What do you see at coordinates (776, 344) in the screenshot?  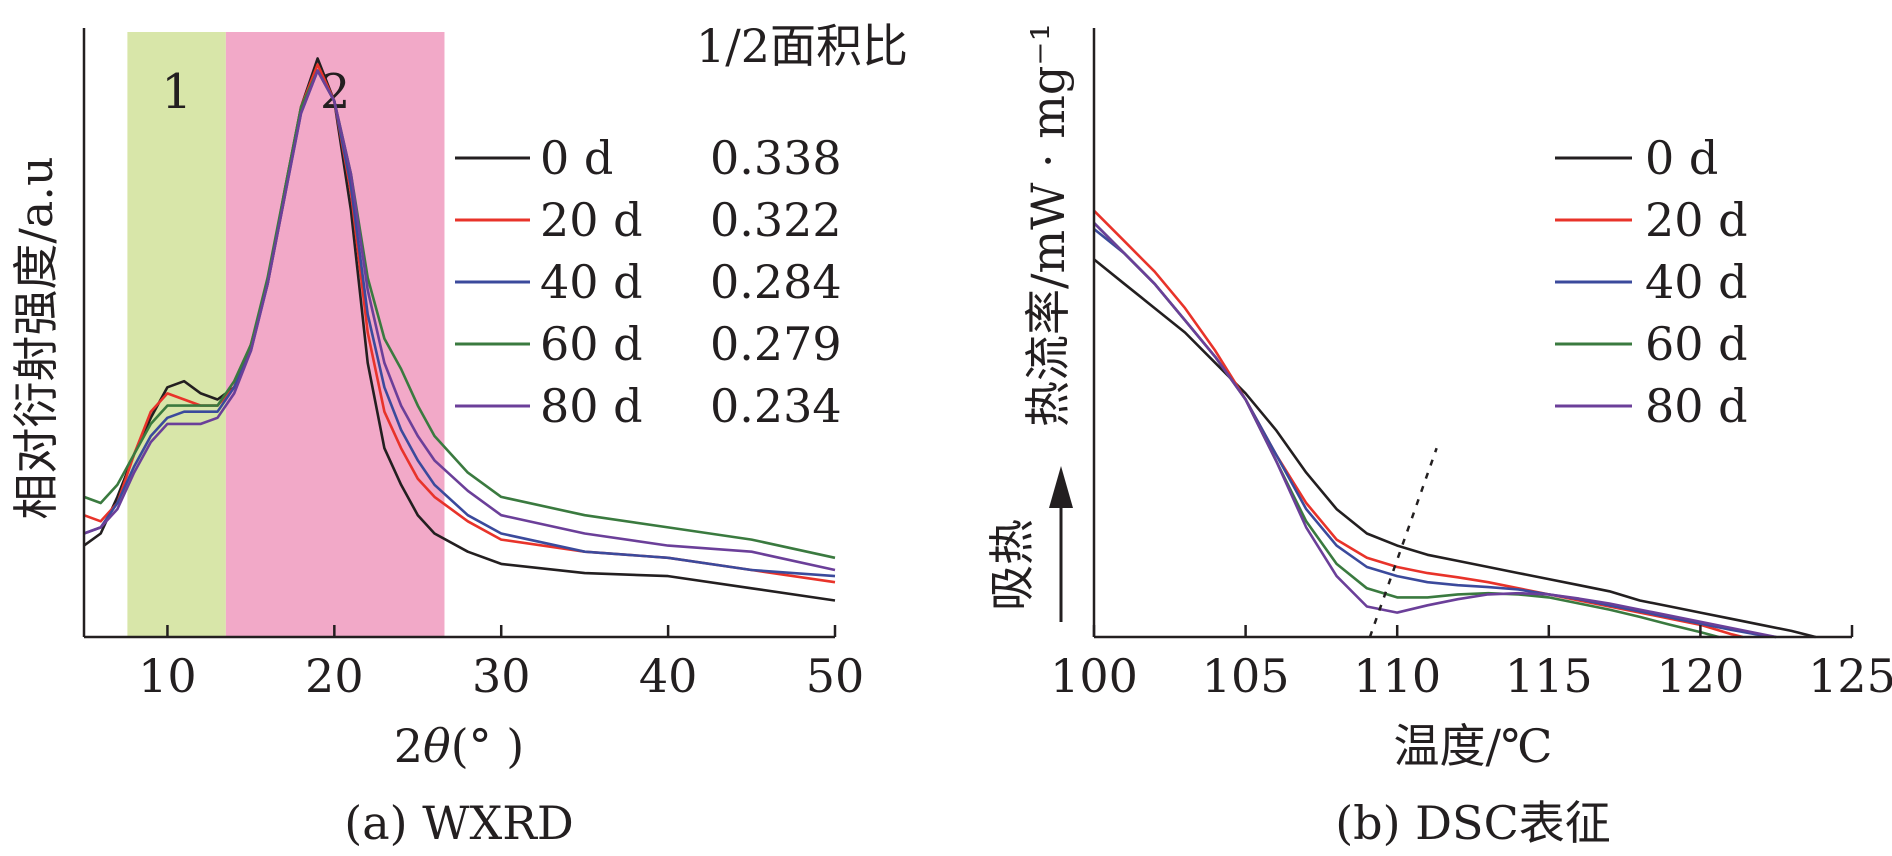 I see `wxrd-legend-ratio: 0.279` at bounding box center [776, 344].